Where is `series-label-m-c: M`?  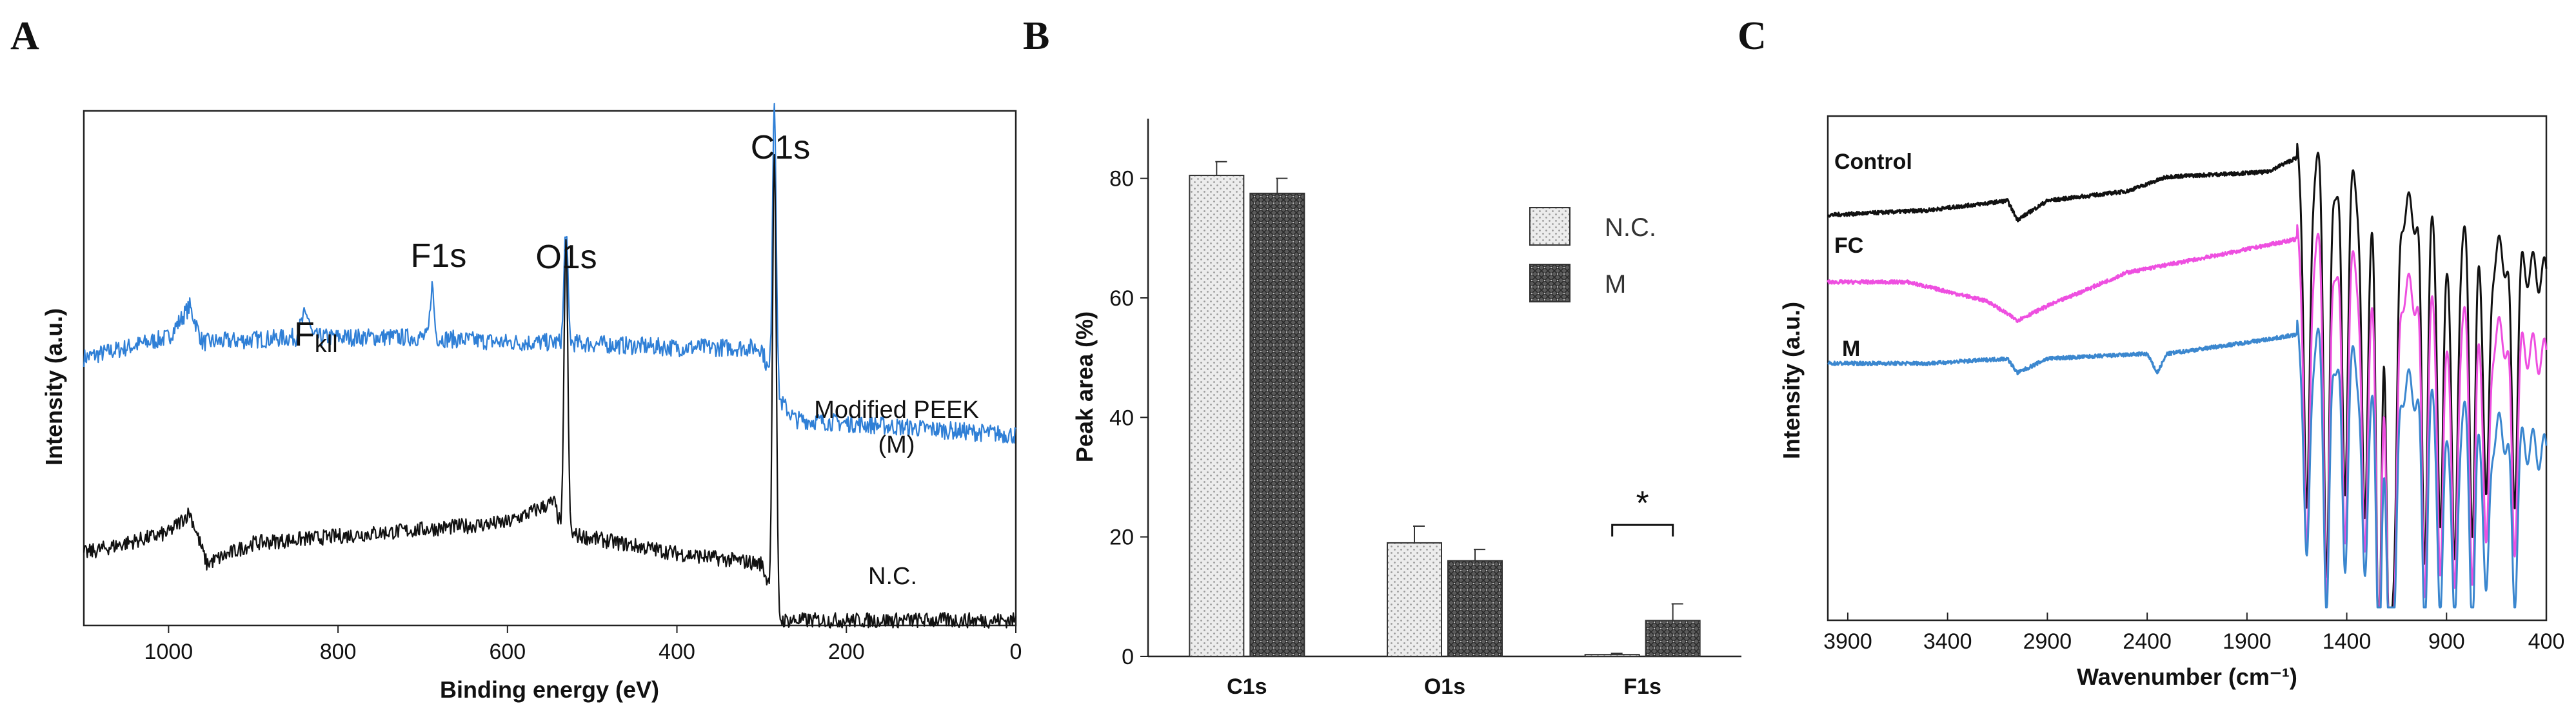
series-label-m-c: M is located at coordinates (1851, 349).